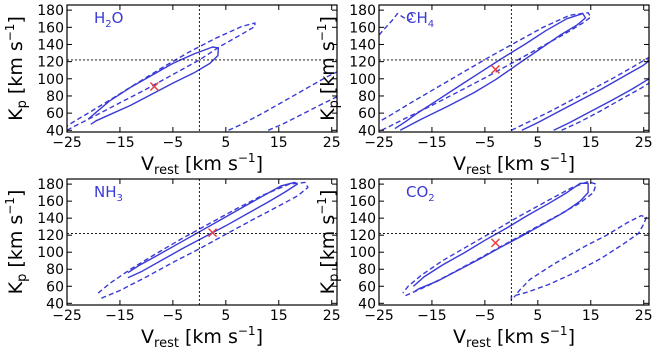 The width and height of the screenshot is (652, 351). Describe the element at coordinates (420, 19) in the screenshot. I see `panel-title: CH4` at that location.